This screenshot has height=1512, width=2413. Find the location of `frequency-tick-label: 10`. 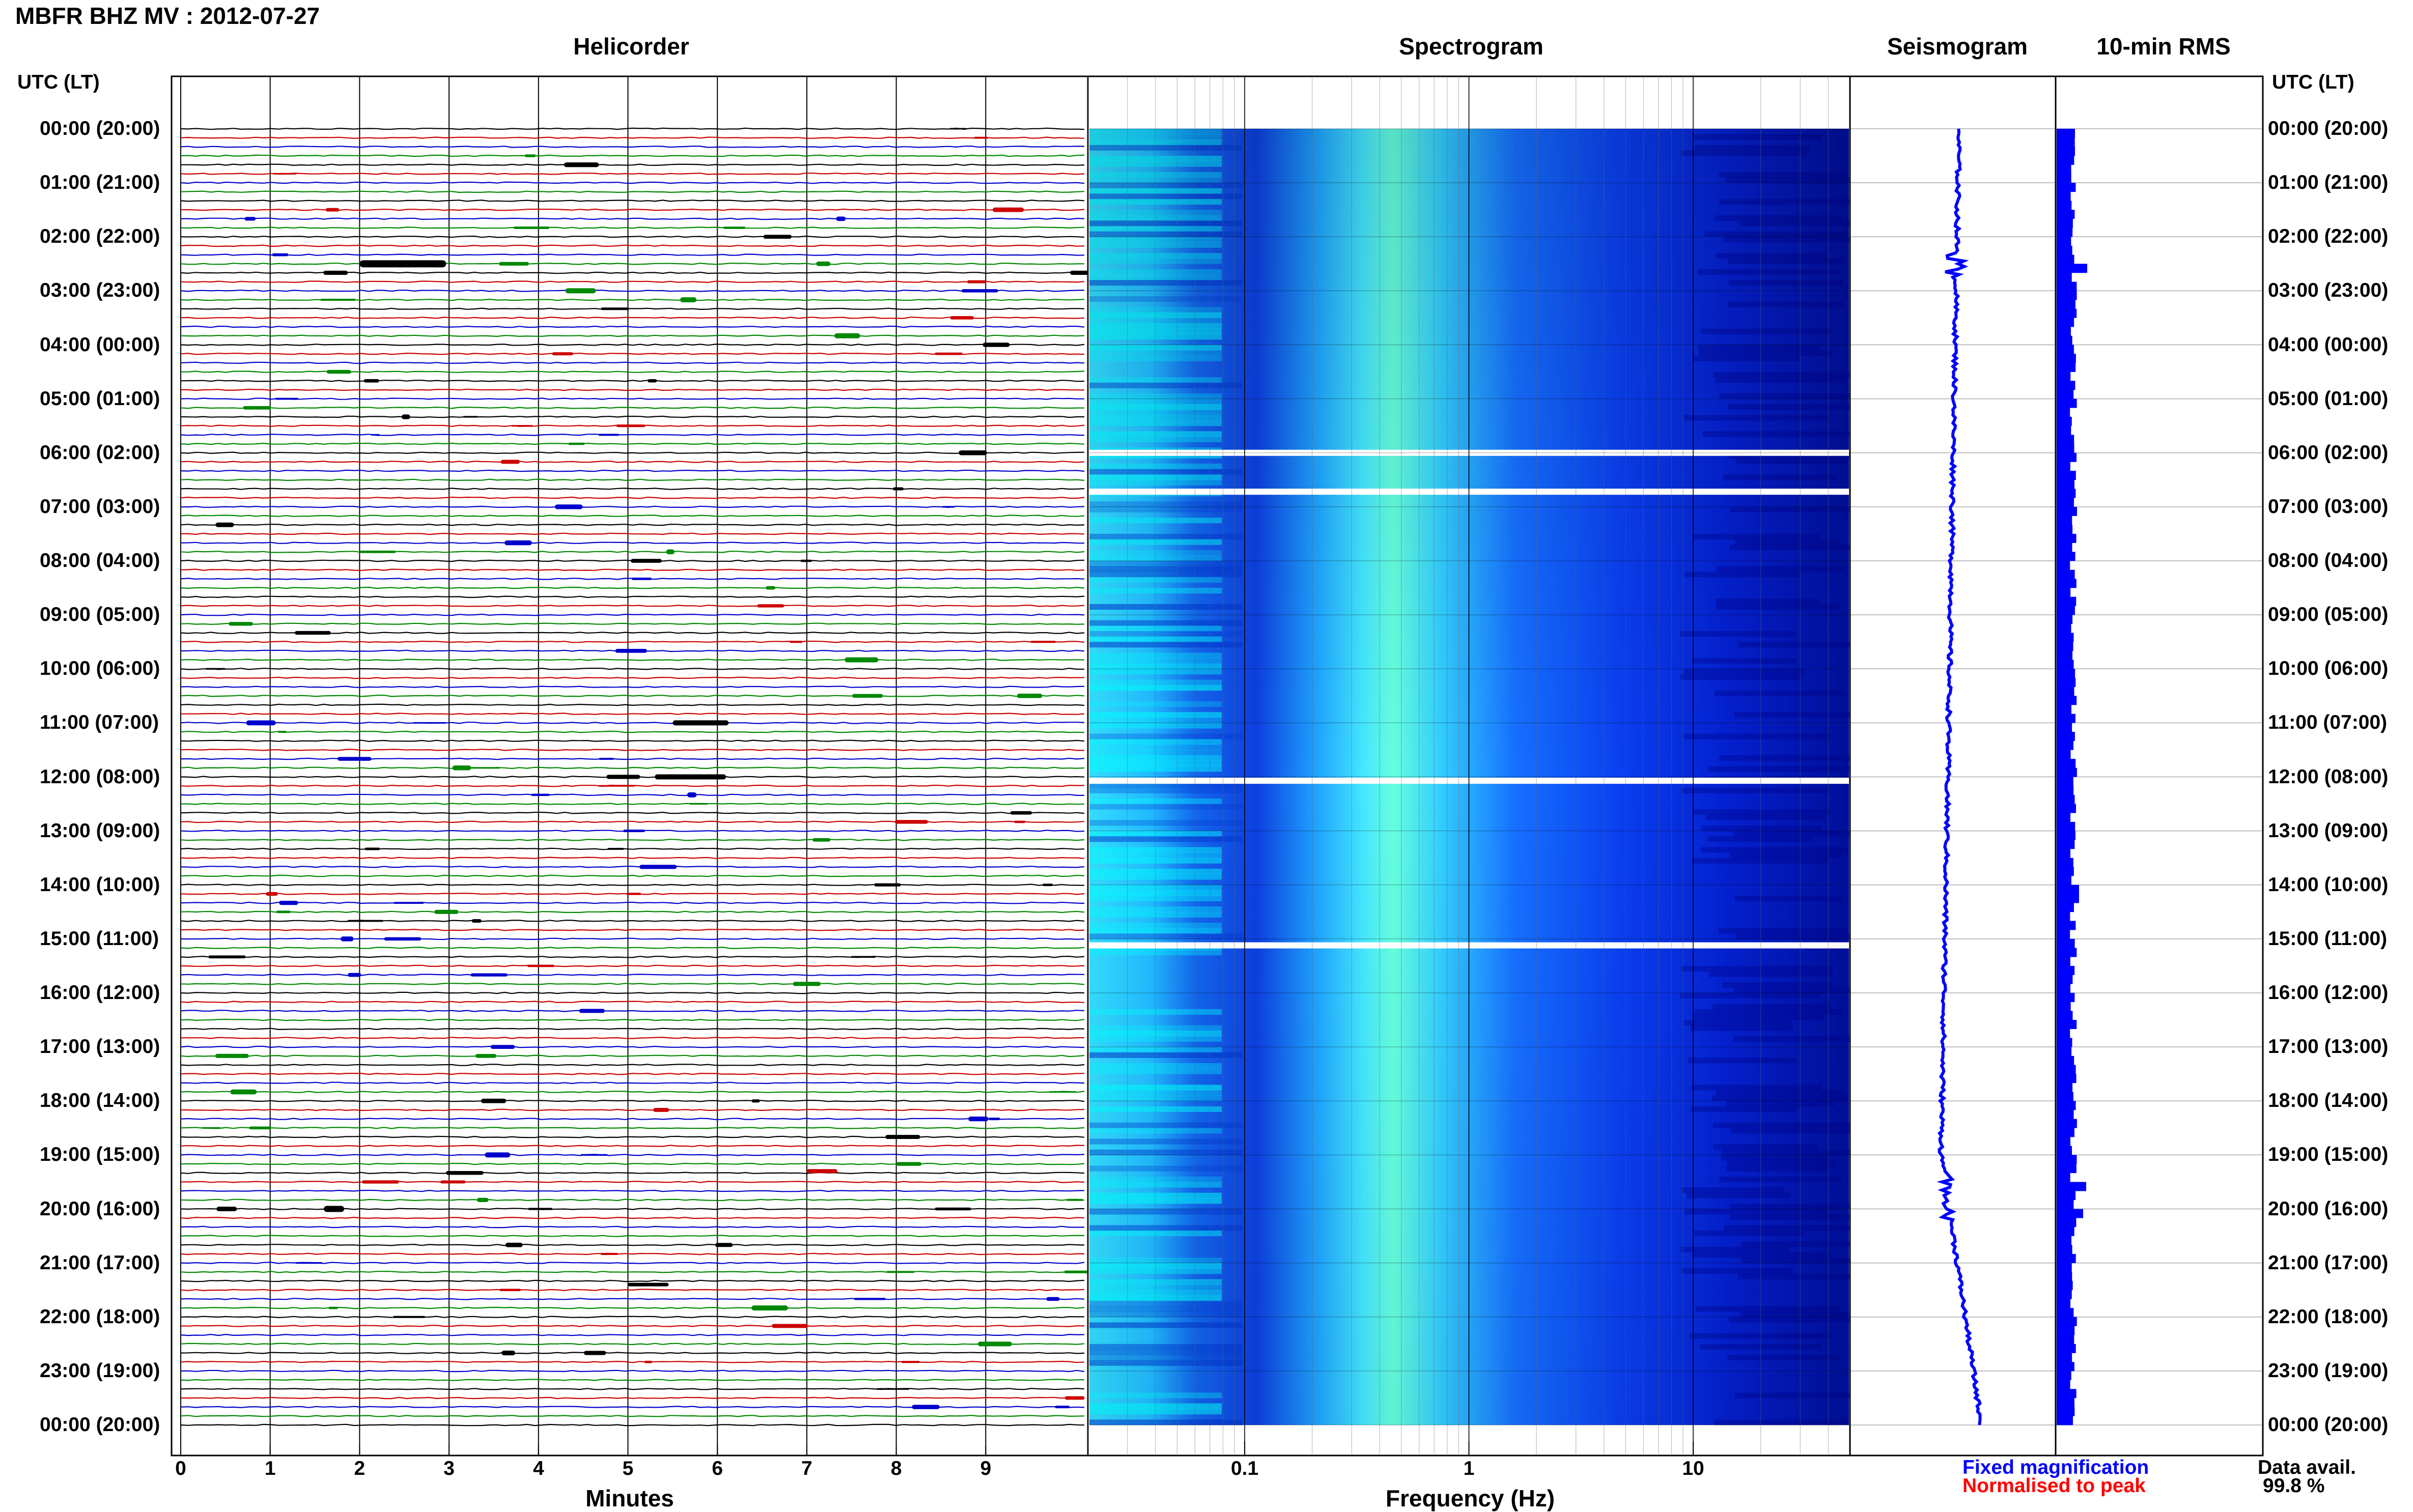

frequency-tick-label: 10 is located at coordinates (1693, 1468).